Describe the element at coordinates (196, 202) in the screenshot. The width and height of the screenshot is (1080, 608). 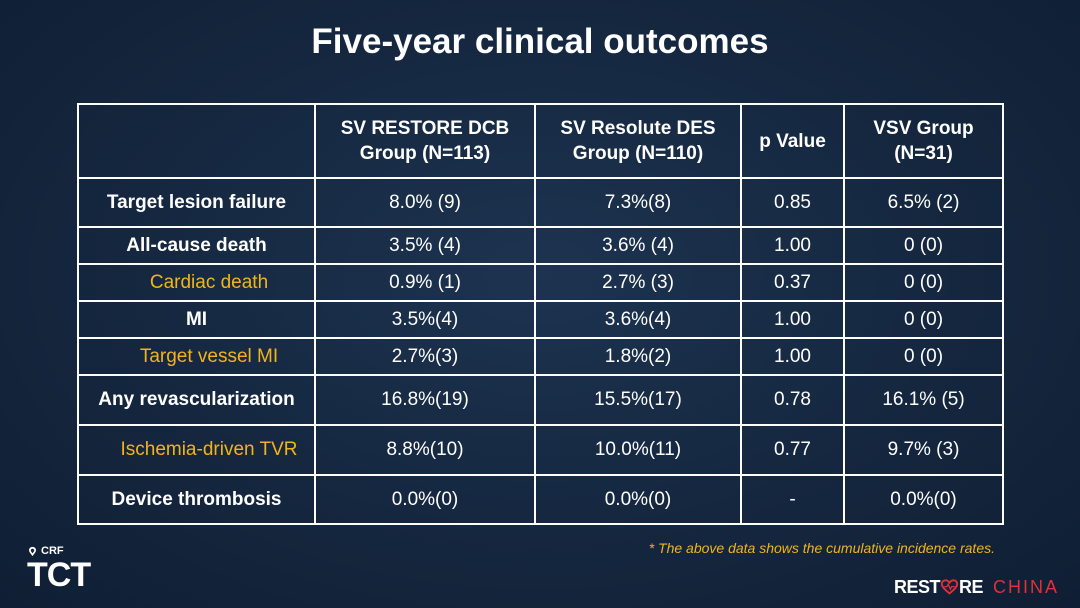
I see `row-label: Target lesion failure` at that location.